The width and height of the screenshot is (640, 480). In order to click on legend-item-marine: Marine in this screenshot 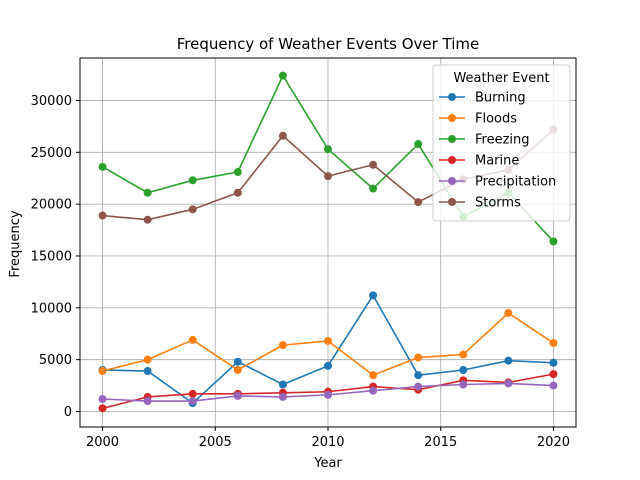, I will do `click(479, 161)`.